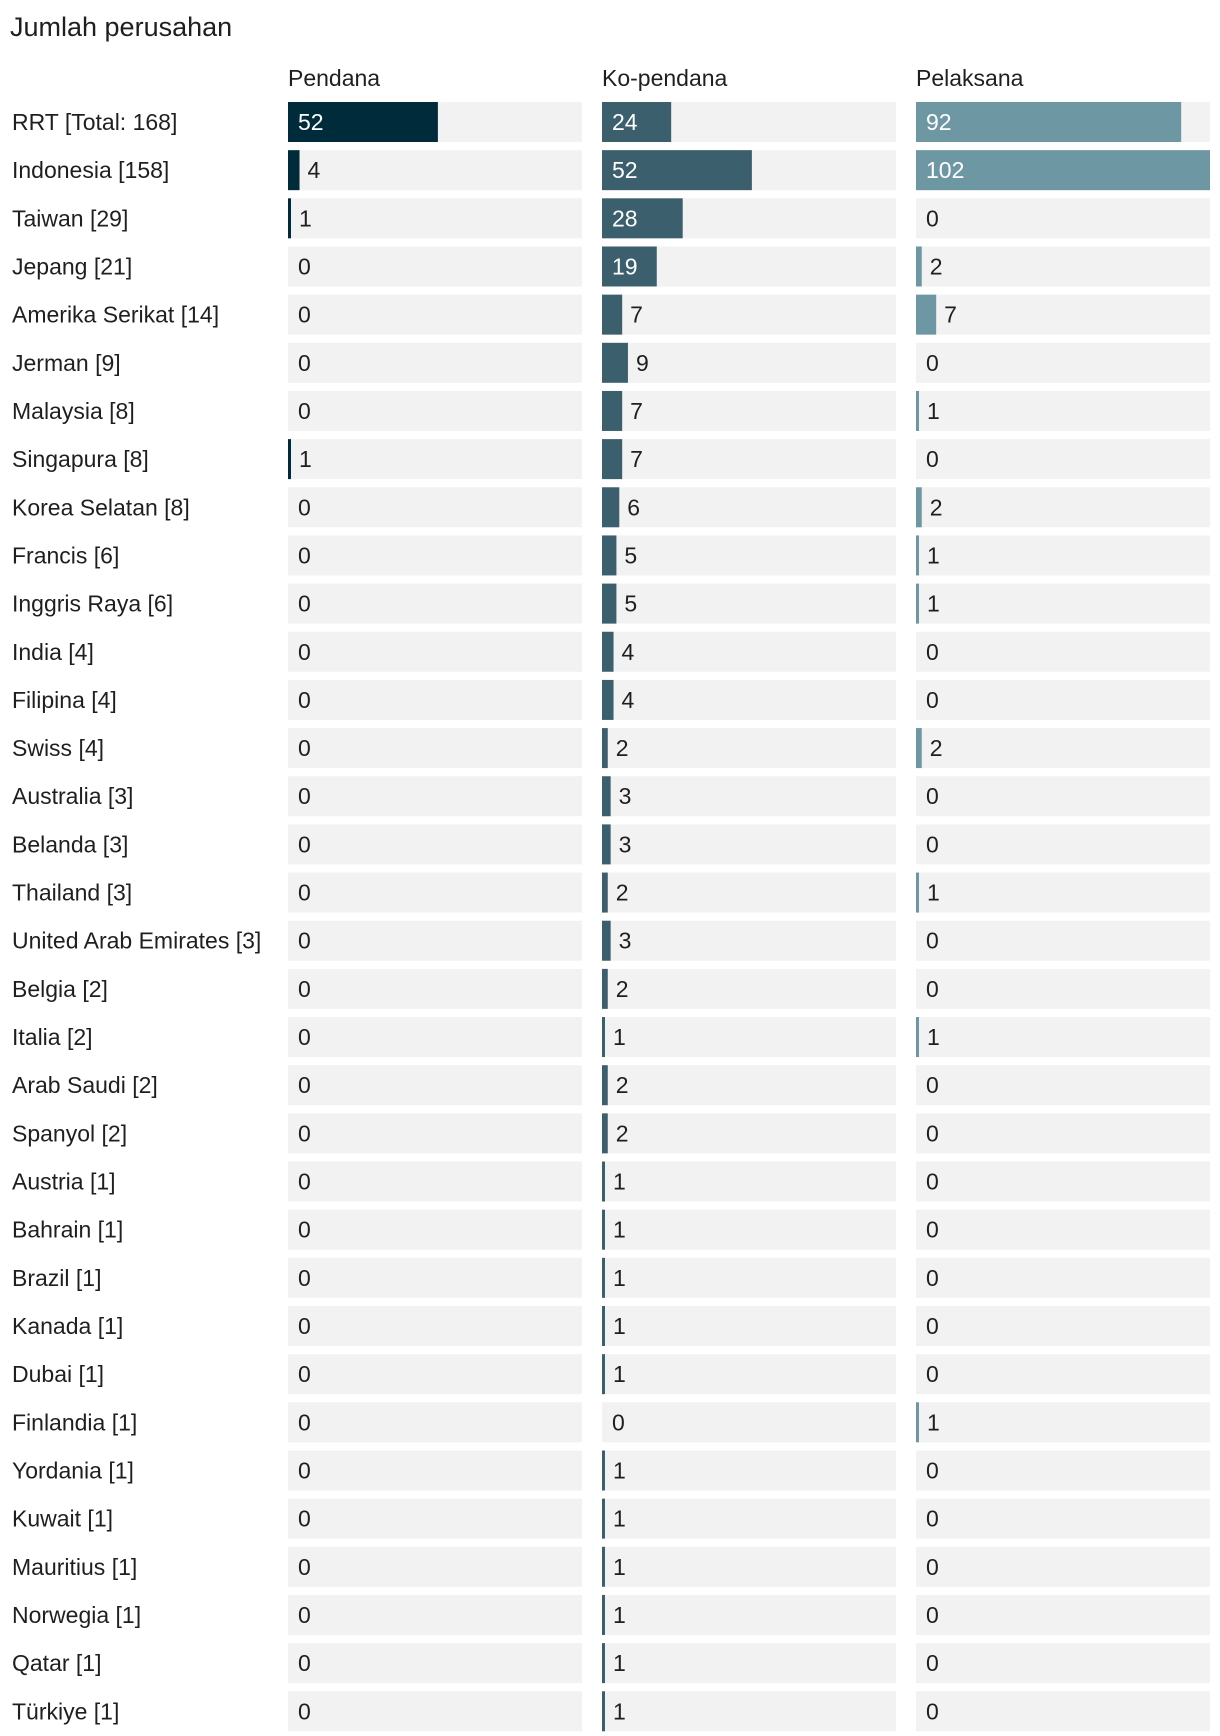  I want to click on value-label-ko-pendana: 4, so click(628, 652).